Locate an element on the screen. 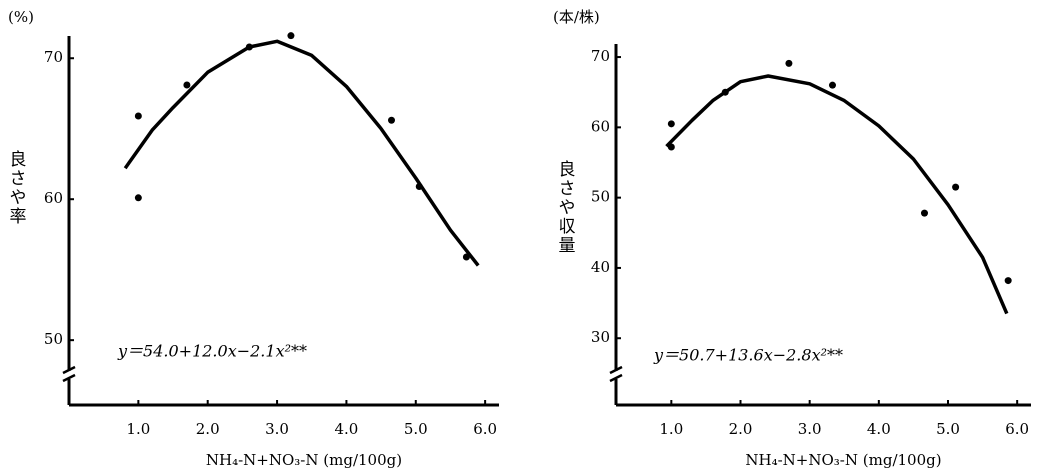 This screenshot has height=473, width=1046. equation: y＝54.0+12.0x−2.1x²** is located at coordinates (212, 351).